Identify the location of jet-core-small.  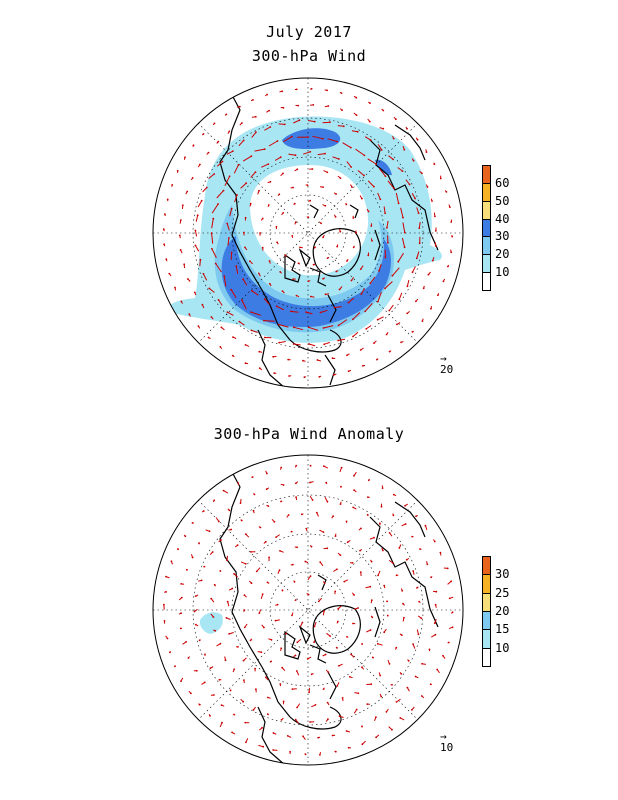
(383, 167).